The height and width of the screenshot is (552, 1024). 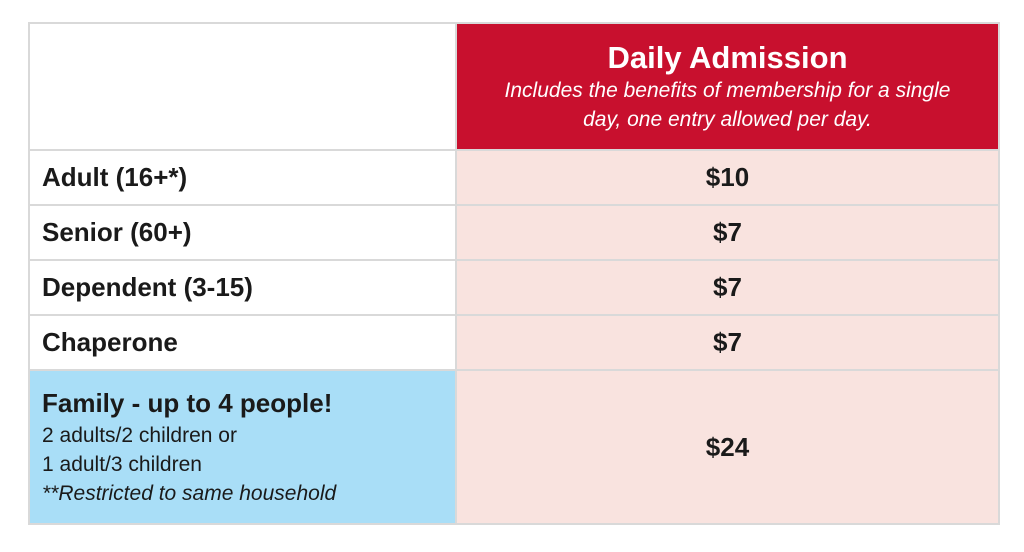 I want to click on row-price-senior: $7, so click(x=727, y=232).